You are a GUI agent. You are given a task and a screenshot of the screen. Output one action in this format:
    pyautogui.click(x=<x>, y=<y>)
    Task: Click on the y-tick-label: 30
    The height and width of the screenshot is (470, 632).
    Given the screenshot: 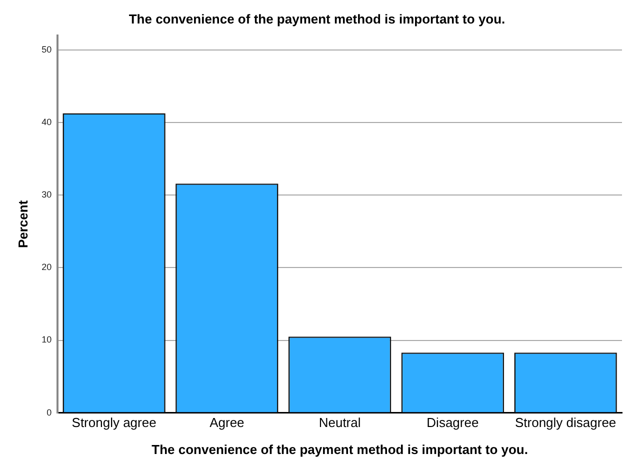 What is the action you would take?
    pyautogui.click(x=47, y=195)
    